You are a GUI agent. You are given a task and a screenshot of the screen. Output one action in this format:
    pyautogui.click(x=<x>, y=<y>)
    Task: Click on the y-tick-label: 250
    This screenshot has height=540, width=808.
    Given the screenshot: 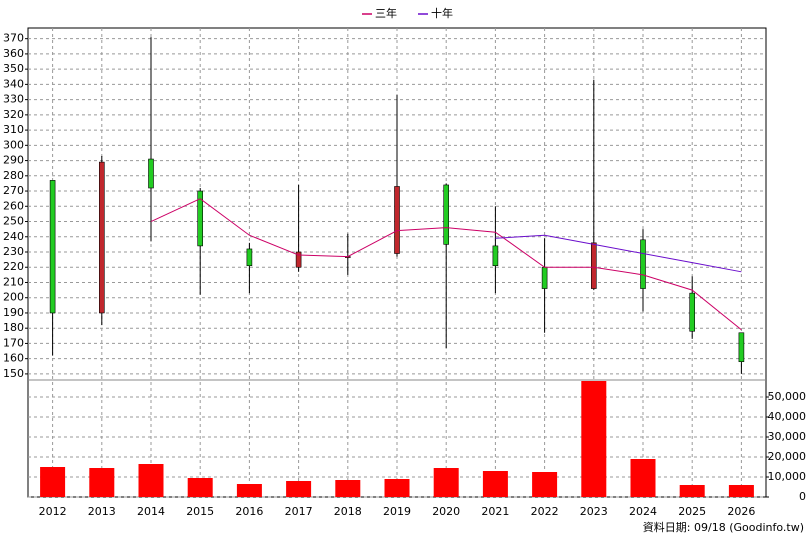 What is the action you would take?
    pyautogui.click(x=13, y=221)
    